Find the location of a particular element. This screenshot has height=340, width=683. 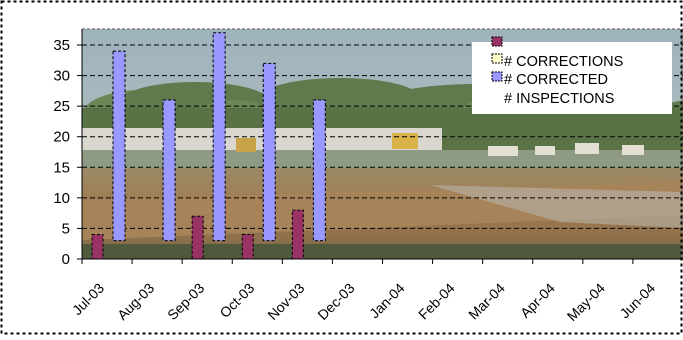

x-tick-label: May-04 is located at coordinates (586, 302).